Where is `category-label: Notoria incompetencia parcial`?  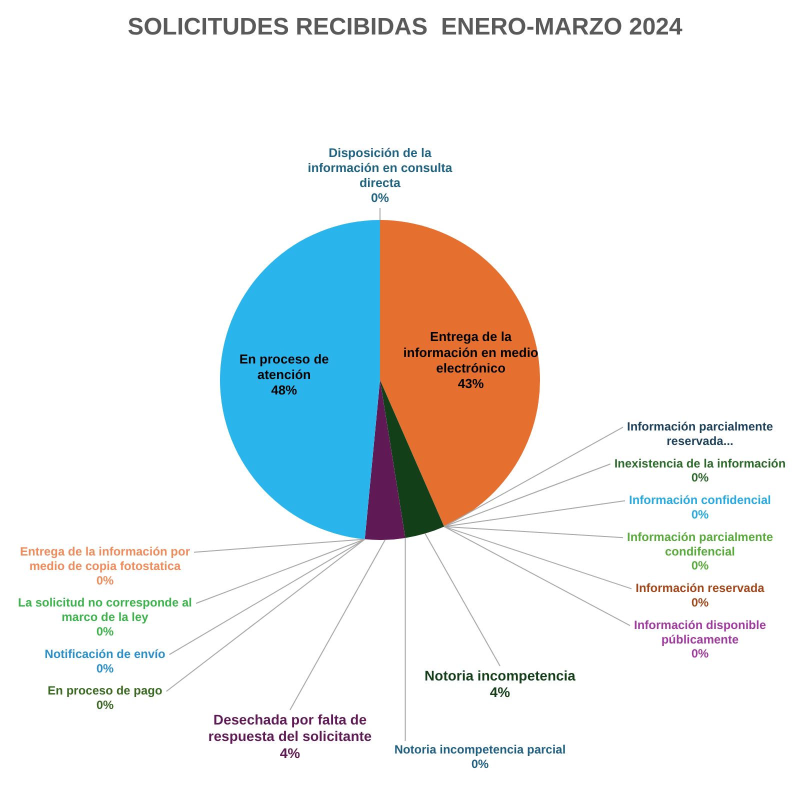
category-label: Notoria incompetencia parcial is located at coordinates (480, 749).